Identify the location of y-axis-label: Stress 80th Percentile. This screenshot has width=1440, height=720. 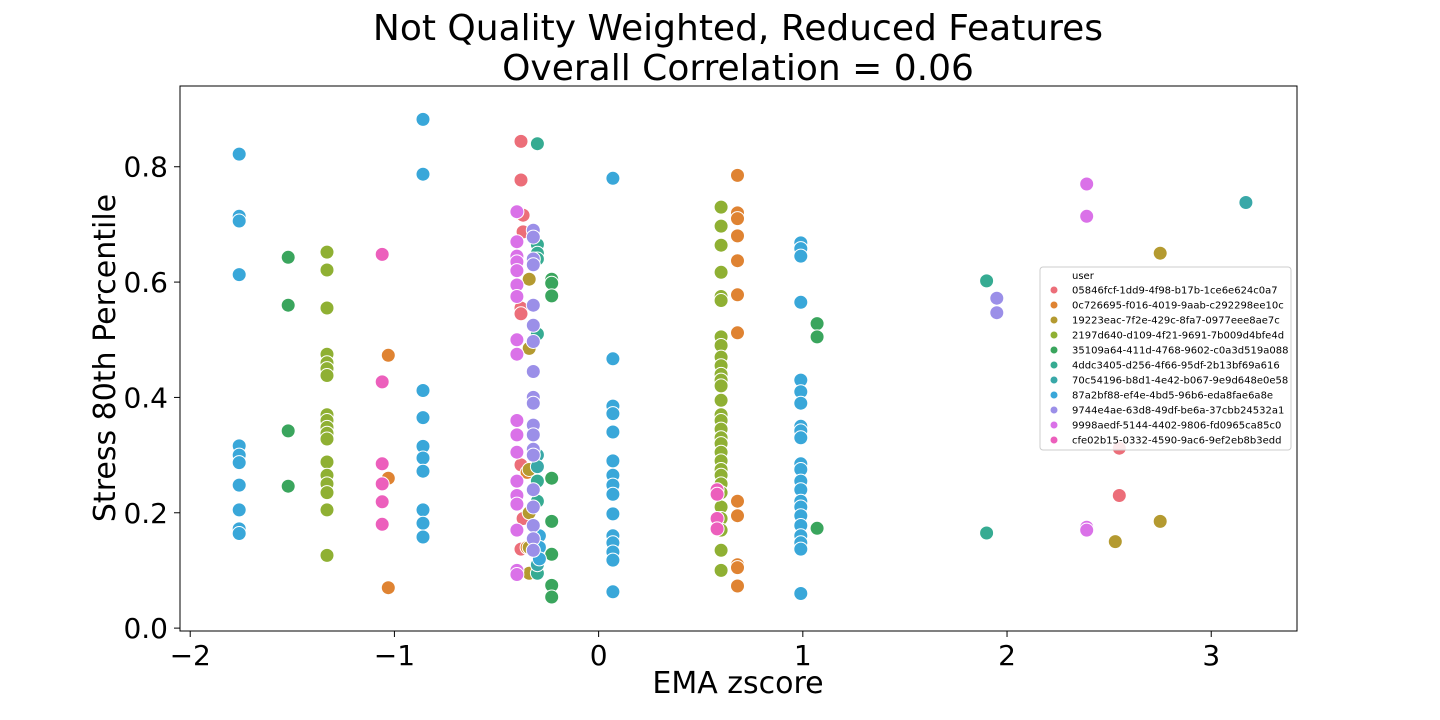
(105, 358).